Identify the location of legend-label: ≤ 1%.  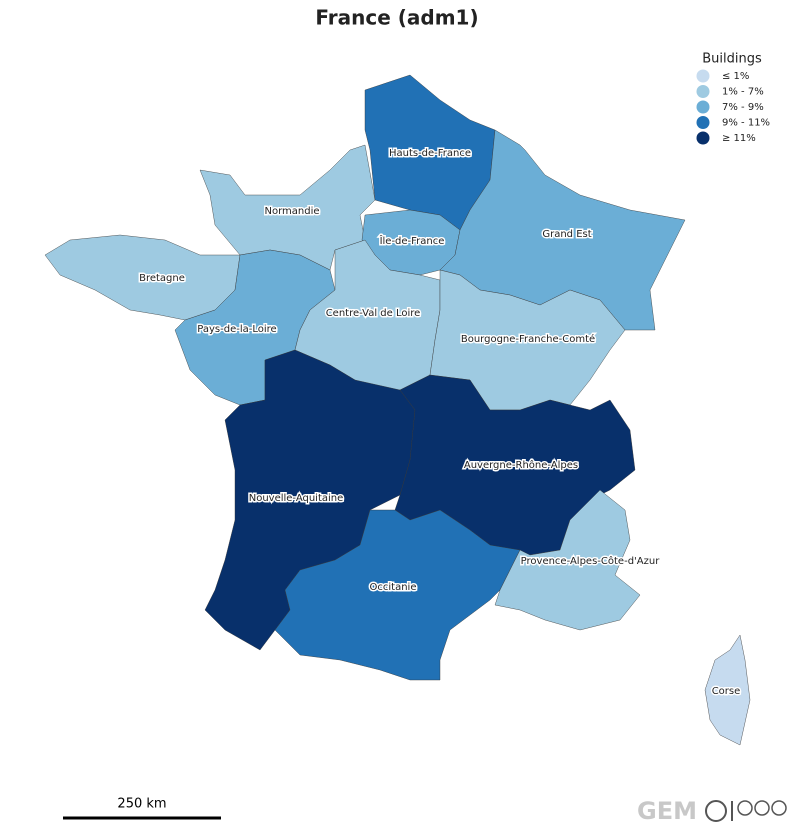
(735, 76).